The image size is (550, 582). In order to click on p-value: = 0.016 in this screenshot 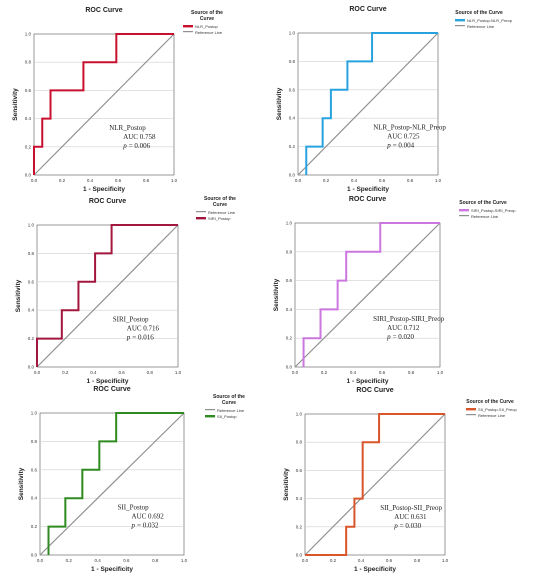, I will do `click(143, 338)`.